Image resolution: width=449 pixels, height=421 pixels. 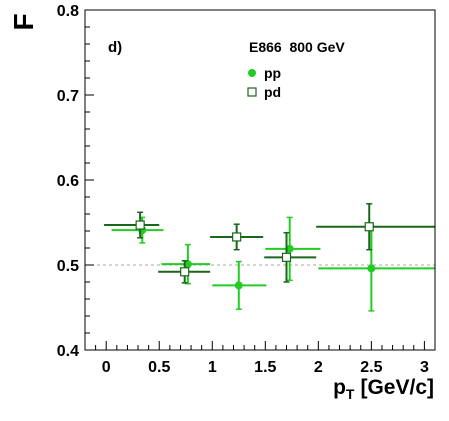 I want to click on legend: pp pd, so click(x=264, y=82).